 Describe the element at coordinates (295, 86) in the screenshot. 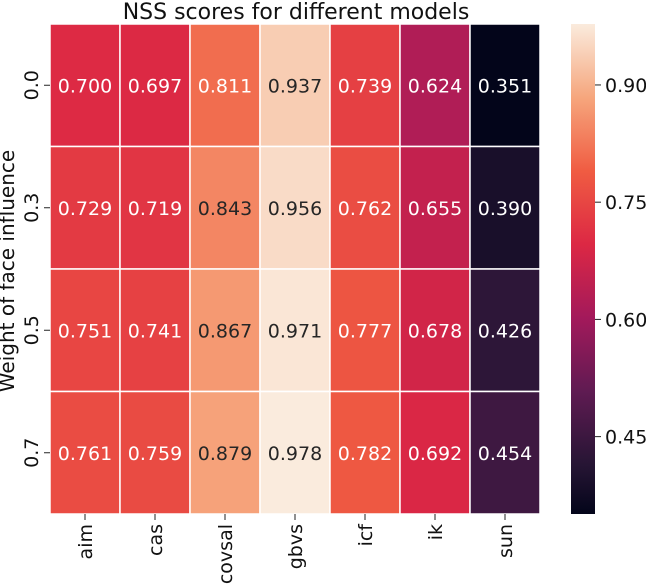

I see `cell-value-label: 0.937` at that location.